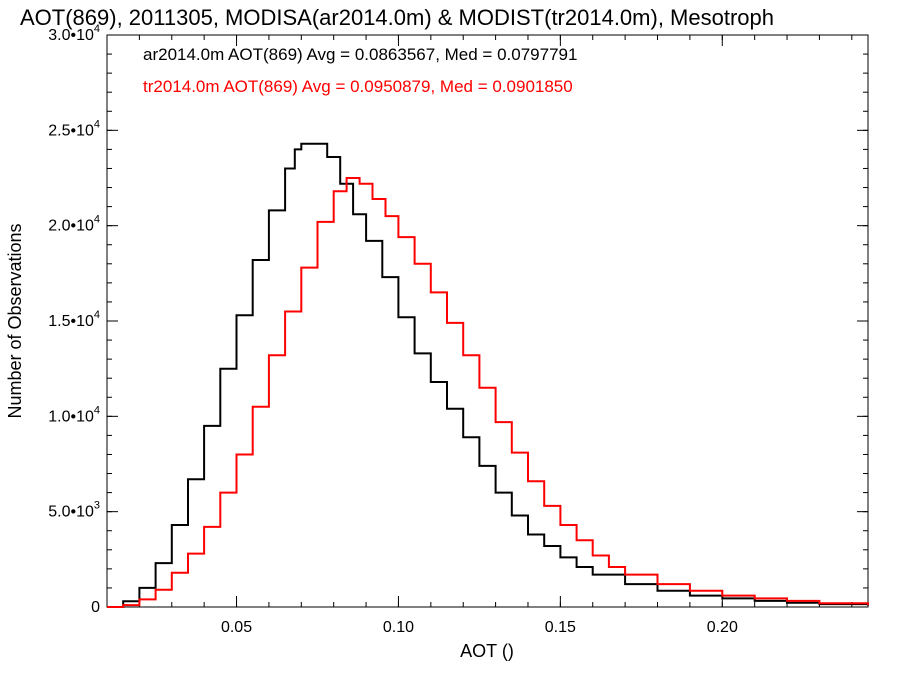  Describe the element at coordinates (722, 627) in the screenshot. I see `x-tick-label: 0.20` at that location.